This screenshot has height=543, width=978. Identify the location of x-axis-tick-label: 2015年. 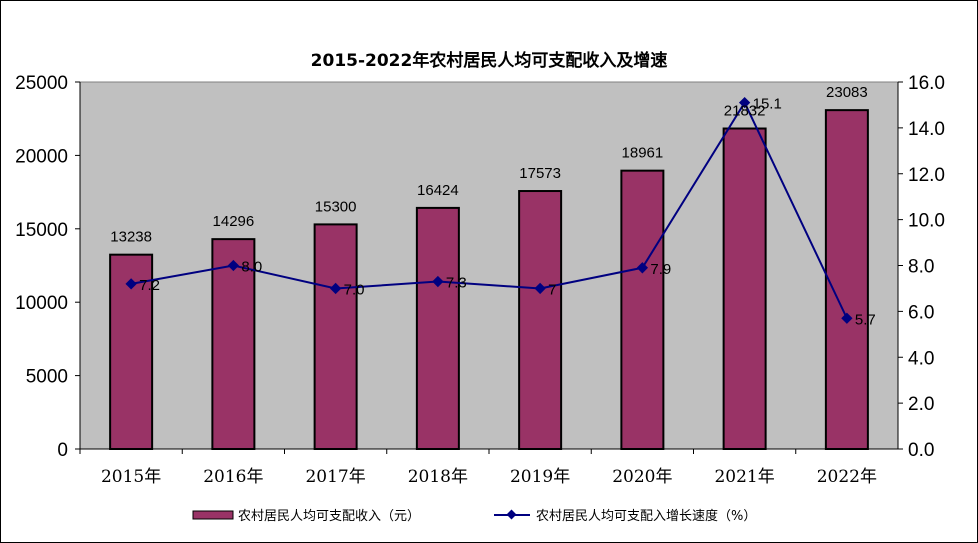
(131, 477).